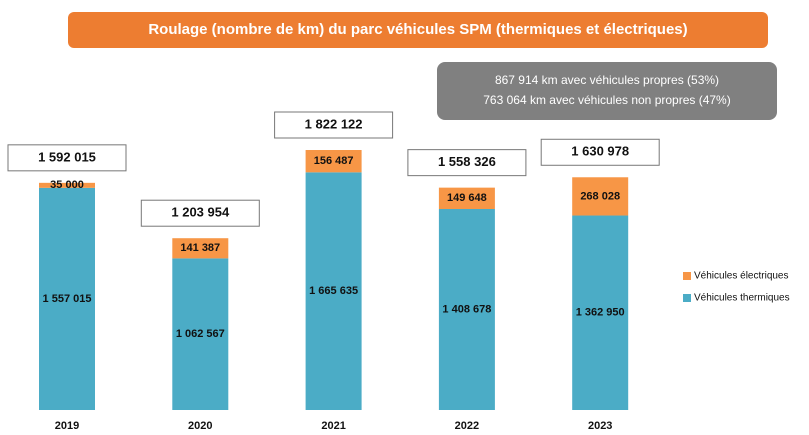 Image resolution: width=809 pixels, height=435 pixels. I want to click on total-label: 1 822 122, so click(334, 123).